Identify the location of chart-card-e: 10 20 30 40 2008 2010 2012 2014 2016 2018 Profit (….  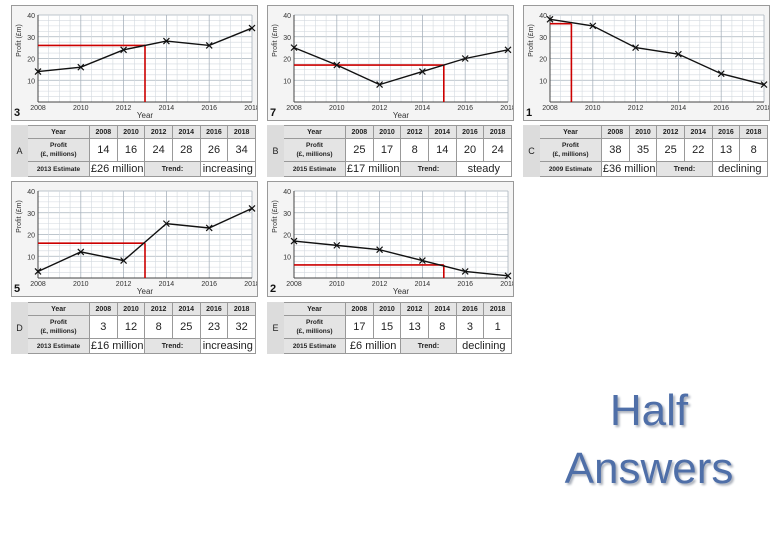
(390, 239).